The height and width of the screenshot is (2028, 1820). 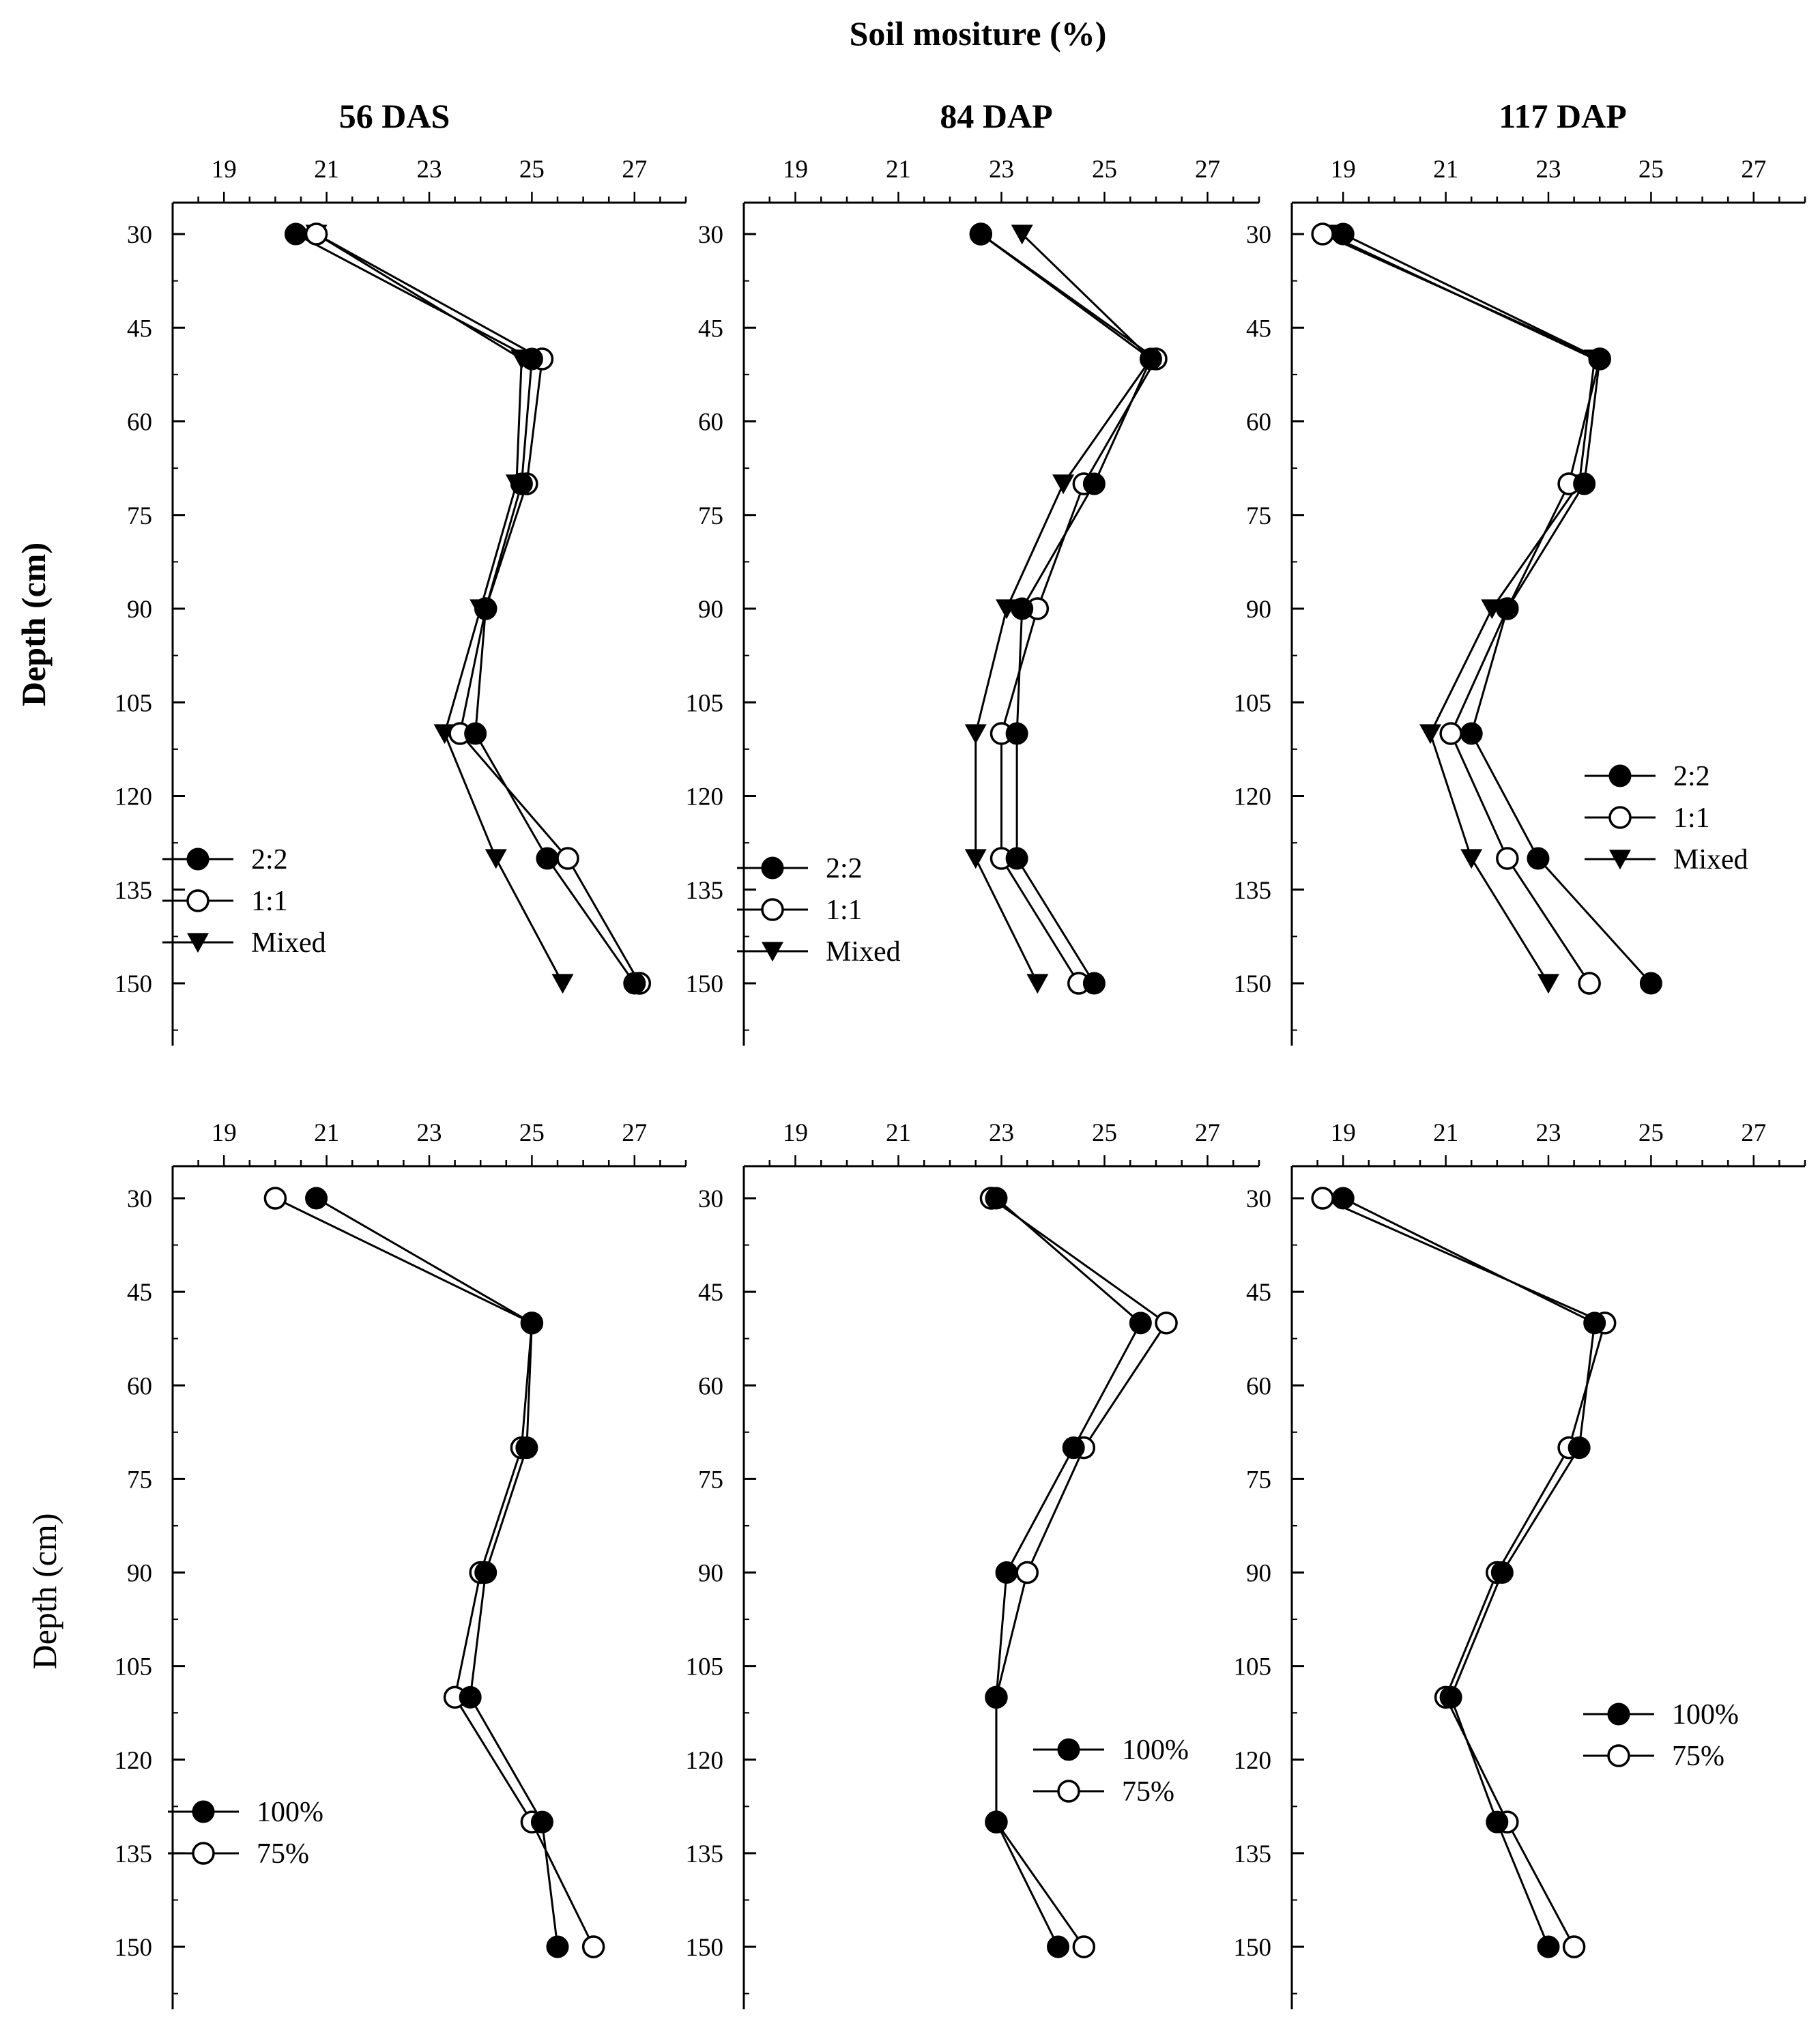 I want to click on panel-title: 56 DAS, so click(x=394, y=116).